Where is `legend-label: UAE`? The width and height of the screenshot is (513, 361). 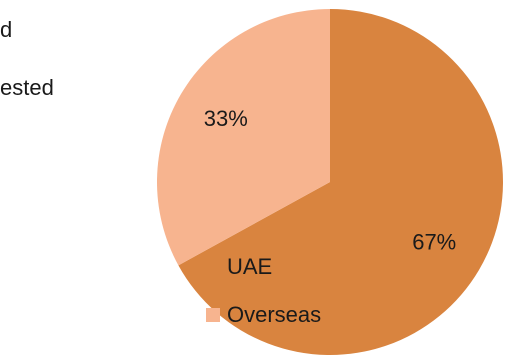 legend-label: UAE is located at coordinates (250, 266).